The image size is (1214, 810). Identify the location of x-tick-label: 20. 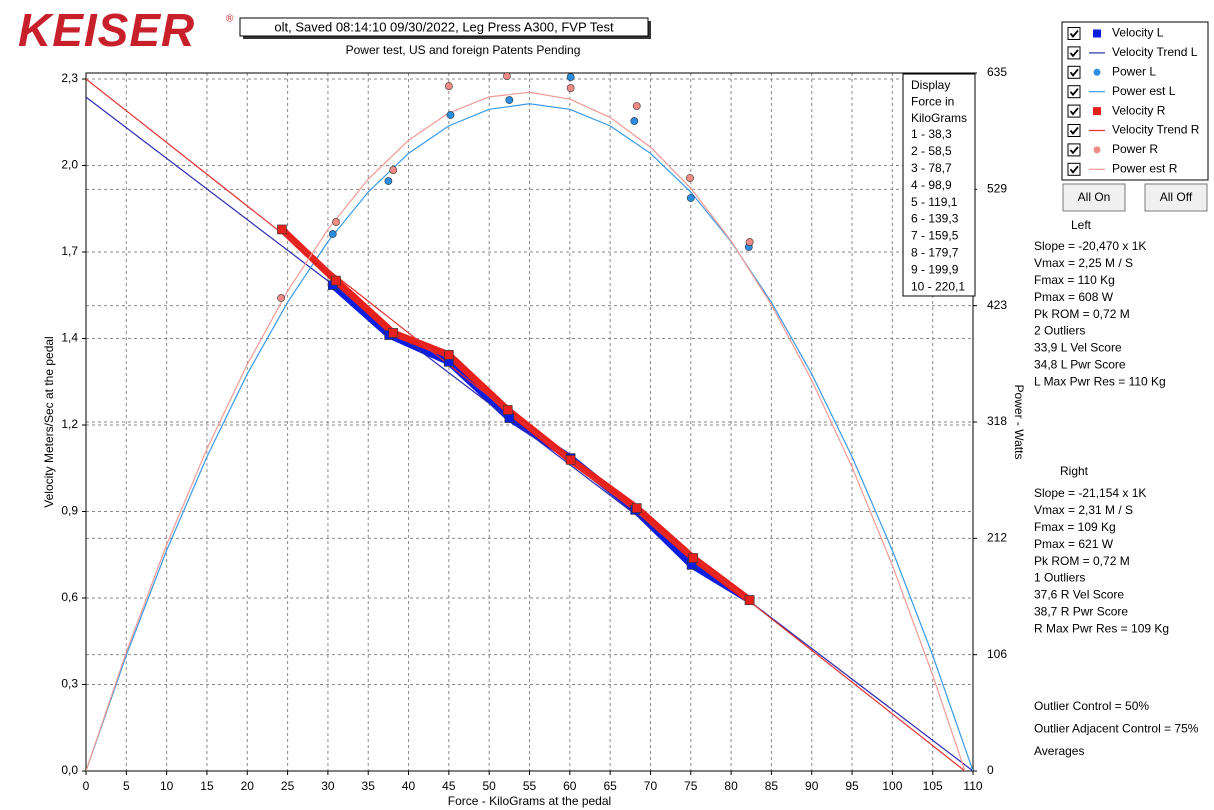
(248, 786).